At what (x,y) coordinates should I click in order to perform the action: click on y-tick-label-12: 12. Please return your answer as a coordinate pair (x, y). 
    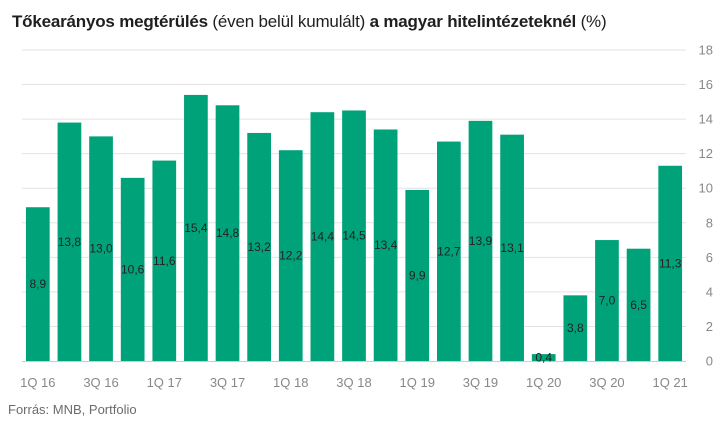
    Looking at the image, I should click on (706, 153).